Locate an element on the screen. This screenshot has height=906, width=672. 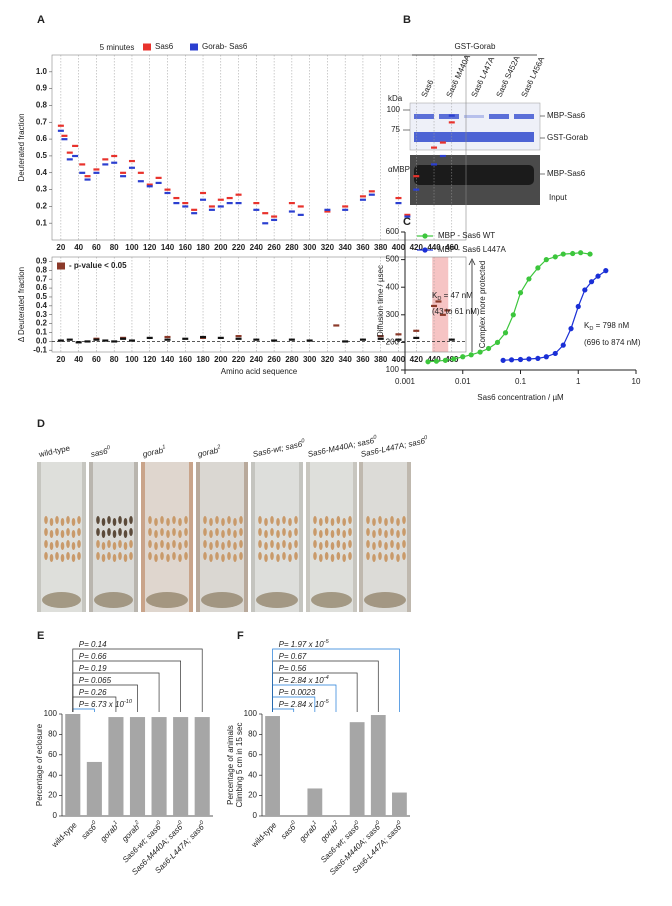
y-tick-label: 0 is located at coordinates (255, 815).